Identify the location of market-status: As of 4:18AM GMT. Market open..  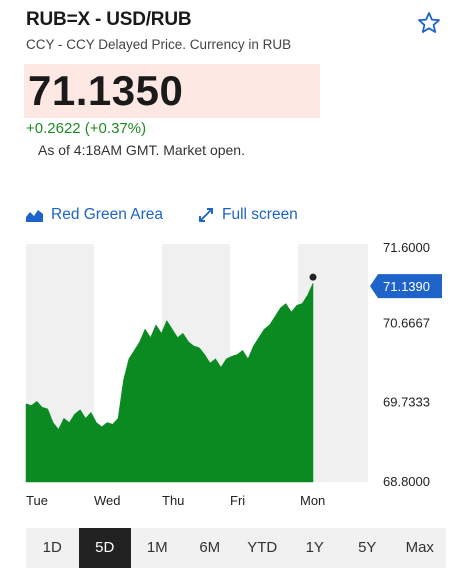
(141, 150).